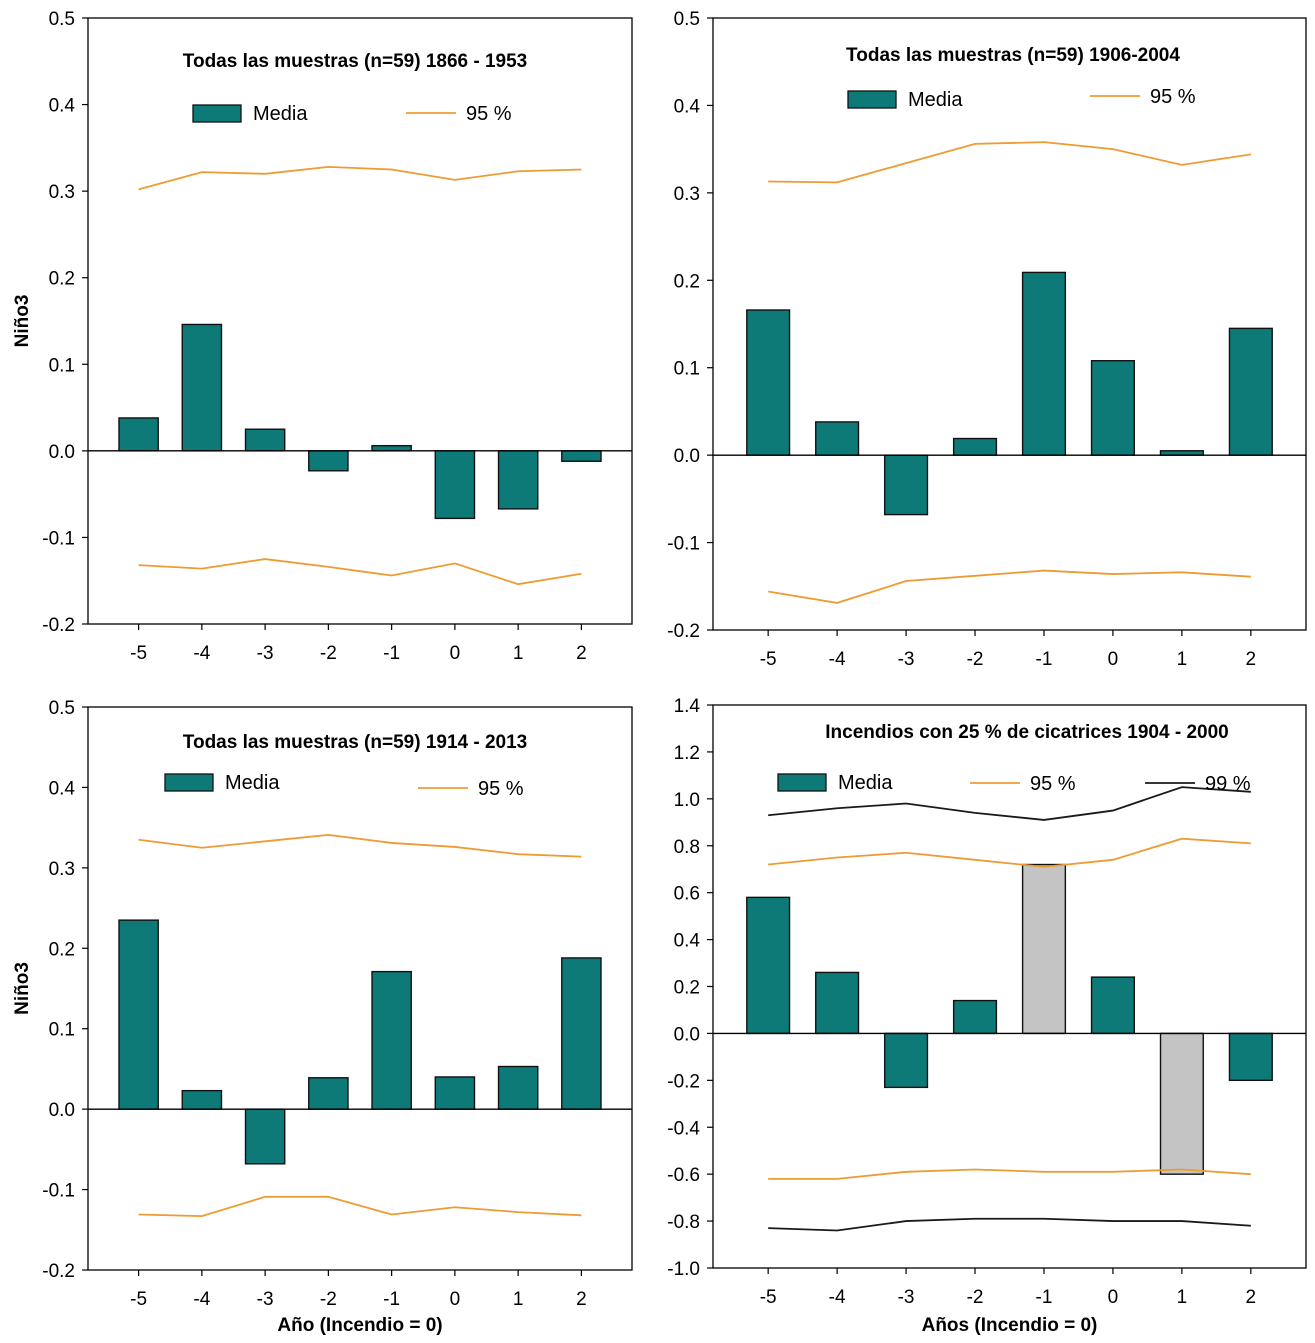 This screenshot has height=1343, width=1315. I want to click on y-tick-label: -0.2, so click(683, 1081).